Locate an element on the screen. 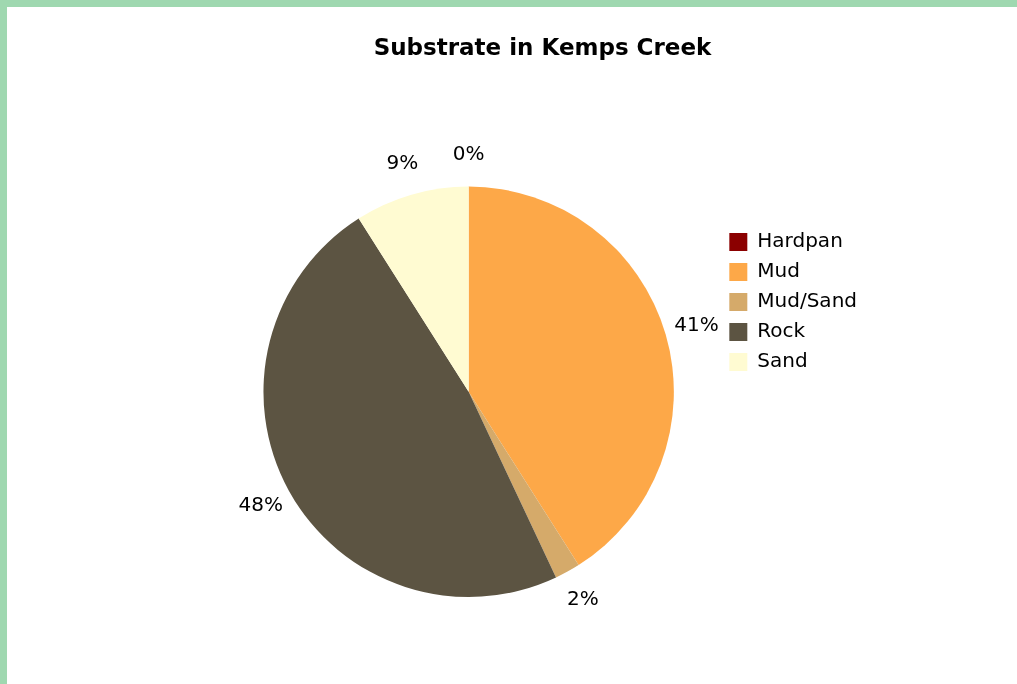  text: 0% is located at coordinates (468, 152).